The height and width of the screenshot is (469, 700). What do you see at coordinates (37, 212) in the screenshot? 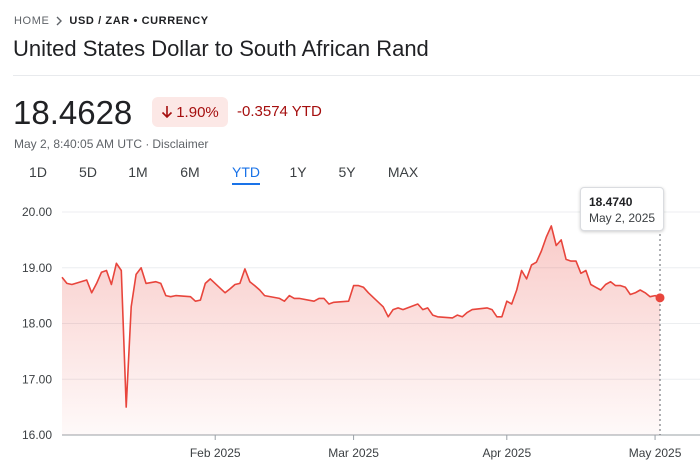
I see `y-tick-label: 20.00` at bounding box center [37, 212].